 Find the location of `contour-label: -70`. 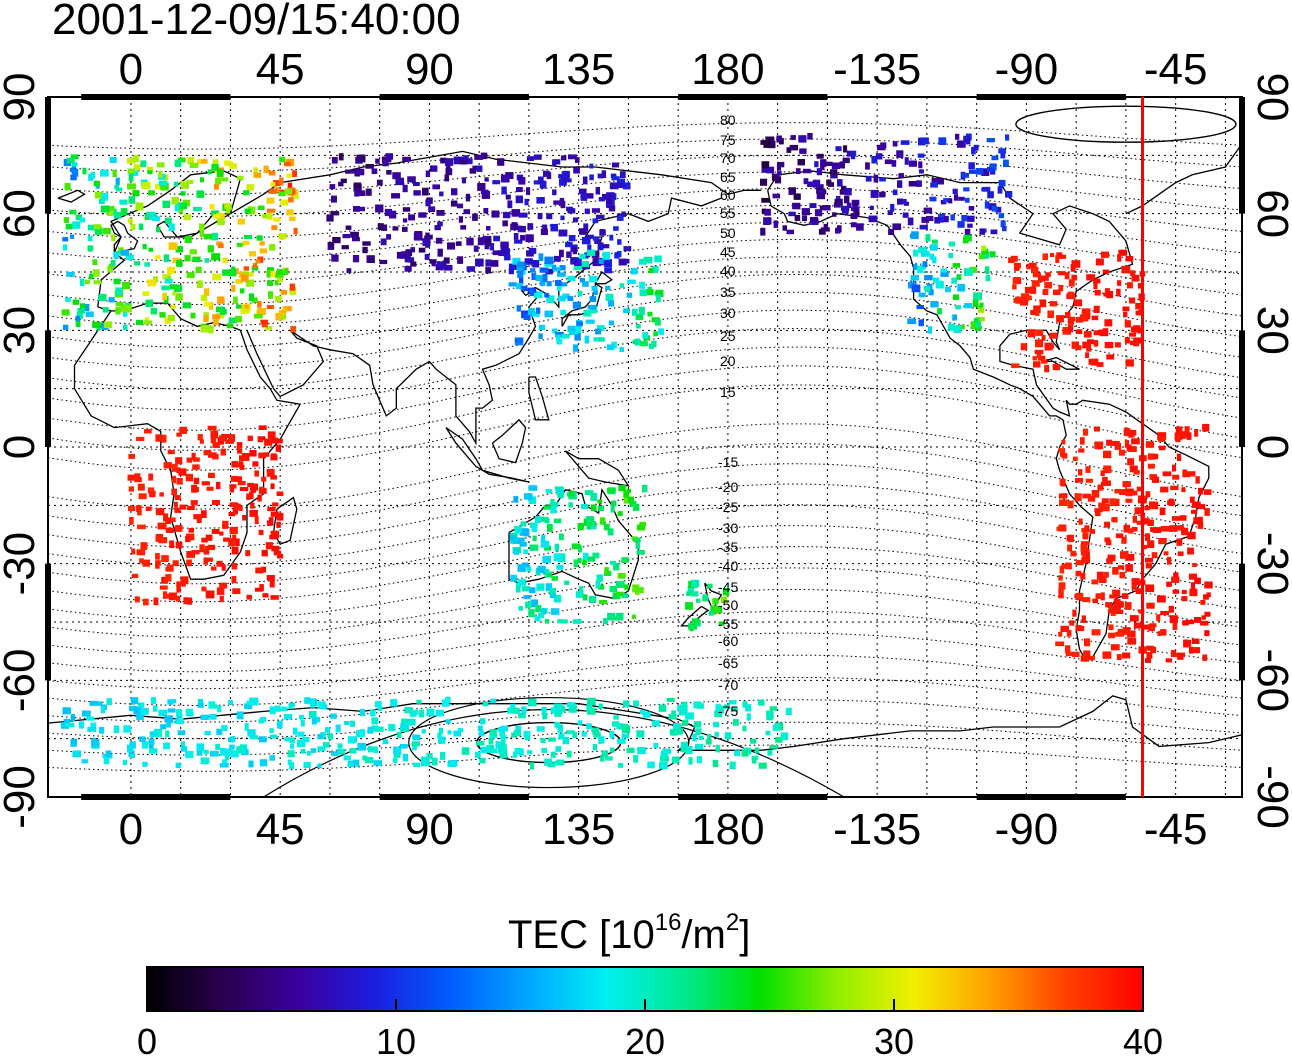

contour-label: -70 is located at coordinates (728, 685).